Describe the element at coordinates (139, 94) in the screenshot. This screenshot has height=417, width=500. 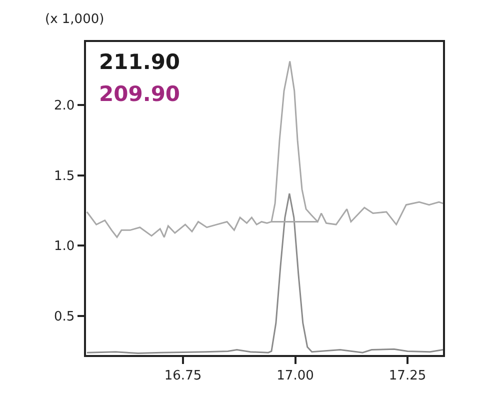
I see `annotation: 209.90` at that location.